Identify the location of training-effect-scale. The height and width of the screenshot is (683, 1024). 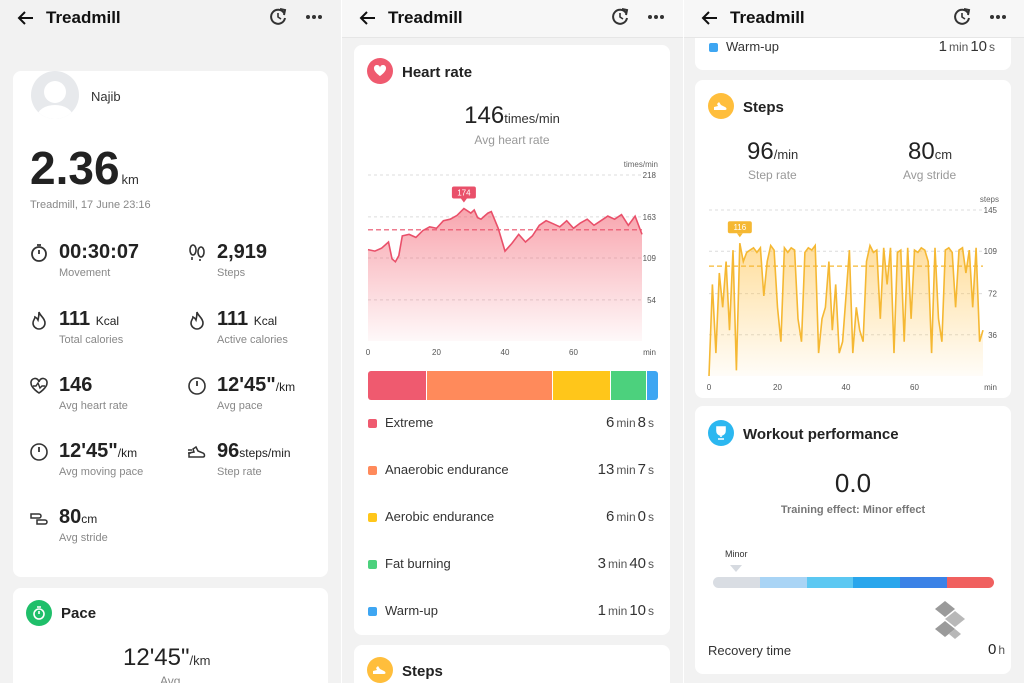
(853, 582).